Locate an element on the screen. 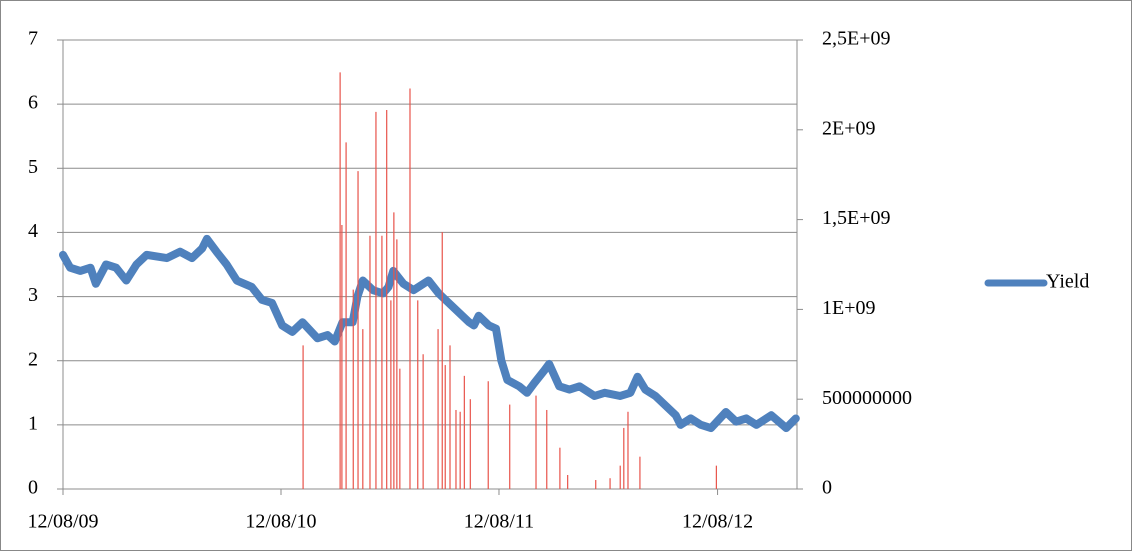 The height and width of the screenshot is (551, 1132). x-tick-label: 12/08/12 is located at coordinates (717, 522).